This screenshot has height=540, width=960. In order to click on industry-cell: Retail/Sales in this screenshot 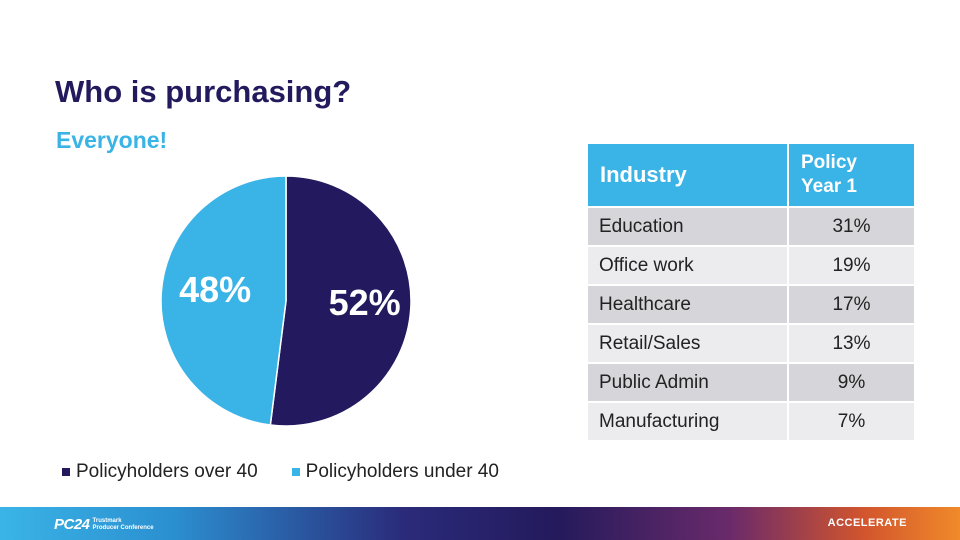, I will do `click(687, 342)`.